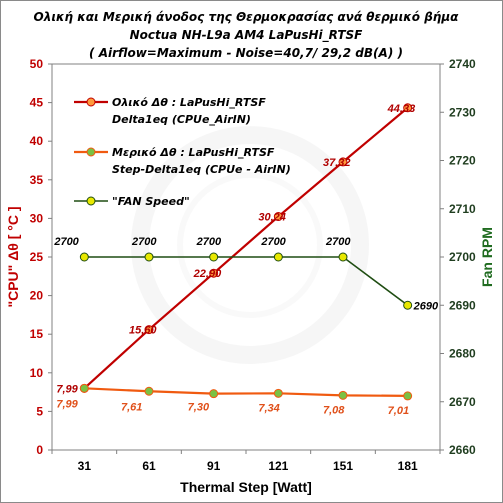  What do you see at coordinates (193, 152) in the screenshot?
I see `legend-label-1: Μερικό Δθ : LaPusHi_RTSF` at bounding box center [193, 152].